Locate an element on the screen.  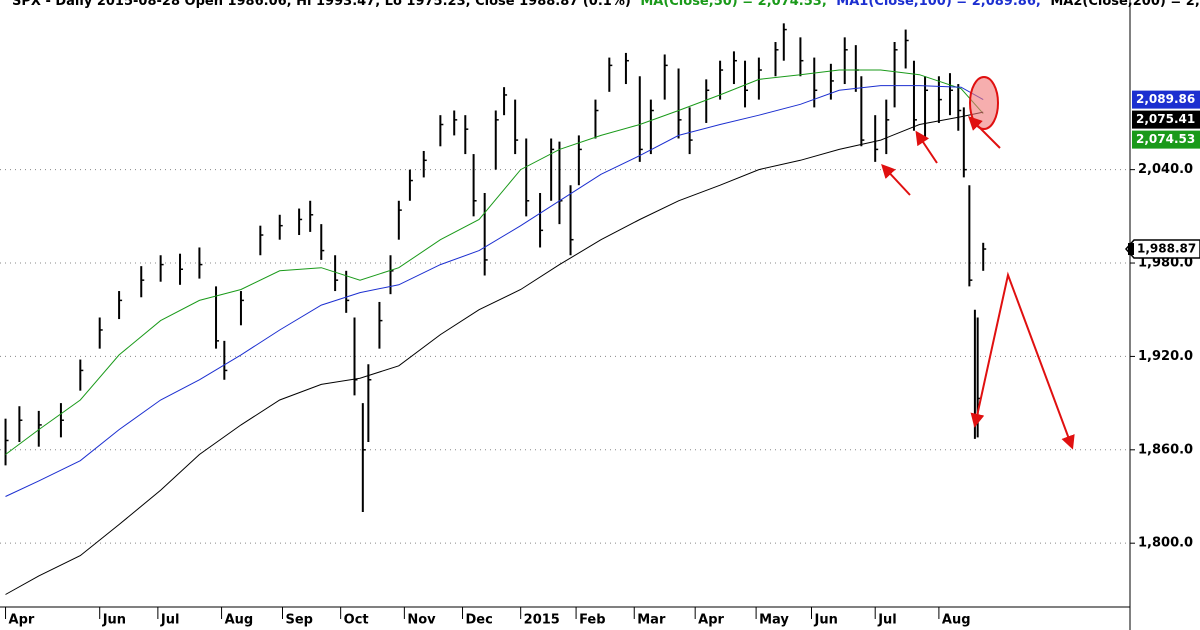
x-tick-label: Nov is located at coordinates (421, 620).